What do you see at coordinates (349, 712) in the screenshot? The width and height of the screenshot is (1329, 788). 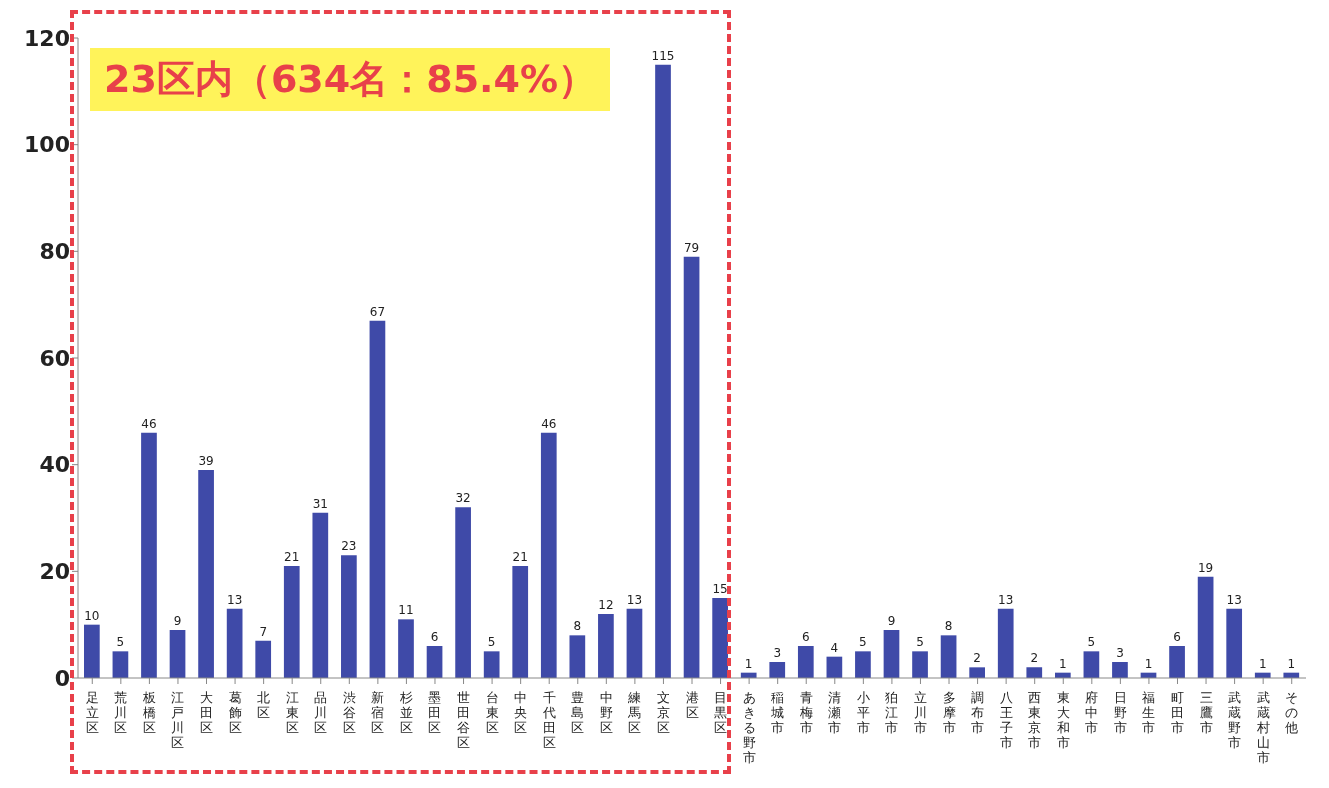 I see `x-tick-label: 渋谷区` at bounding box center [349, 712].